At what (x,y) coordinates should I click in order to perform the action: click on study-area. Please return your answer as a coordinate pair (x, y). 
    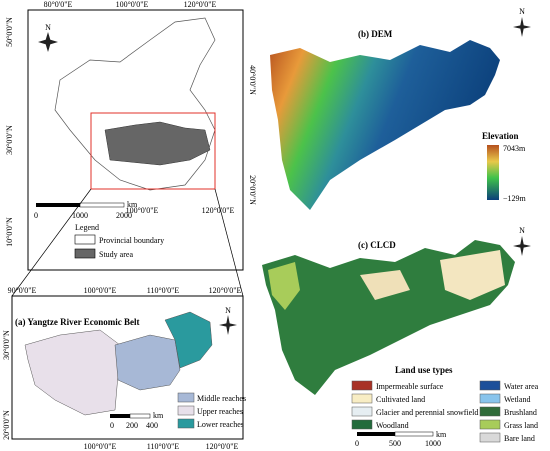
    Looking at the image, I should click on (157, 143).